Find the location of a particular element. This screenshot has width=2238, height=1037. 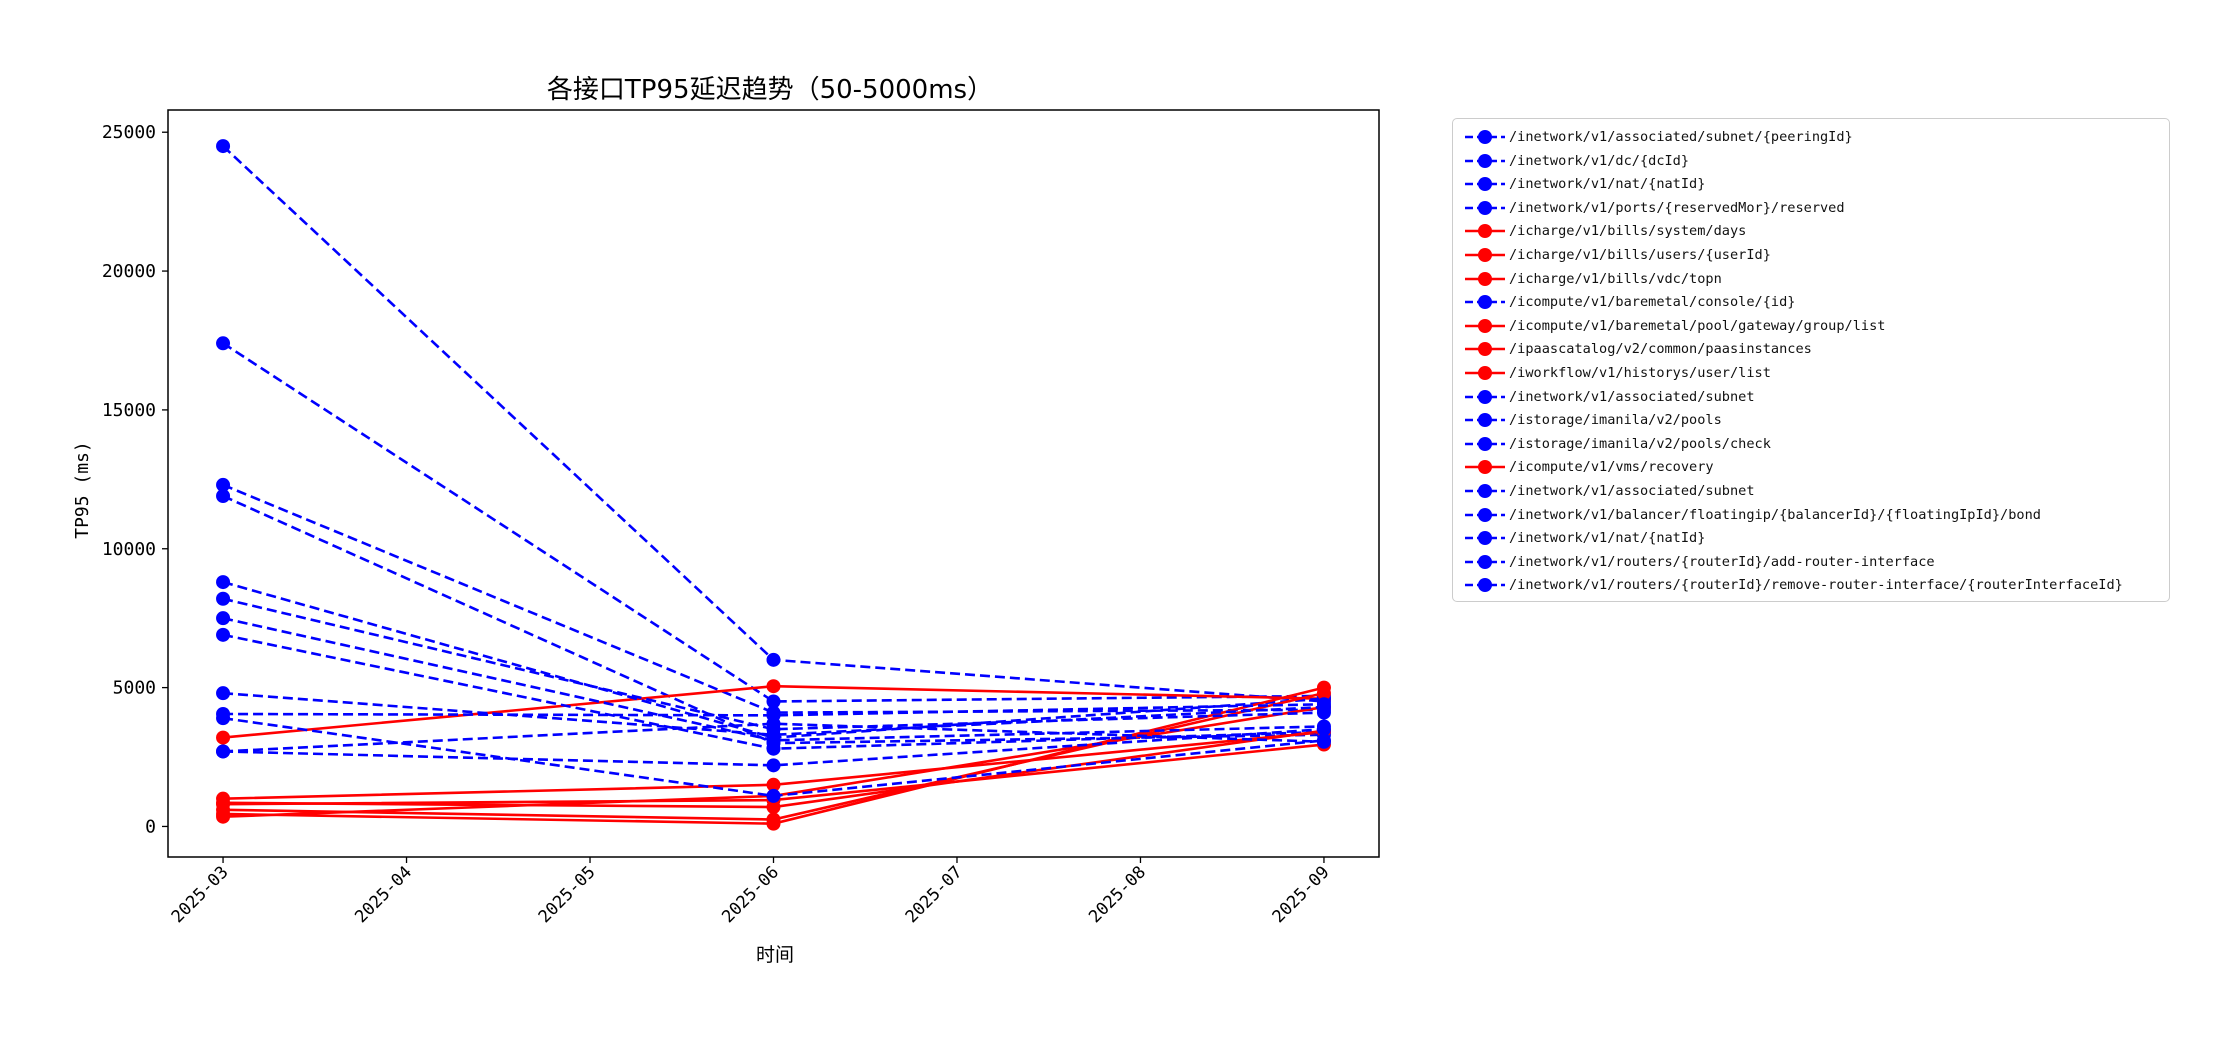

legend-label: /ipaascatalog/v2/common/paasinstances is located at coordinates (1660, 349).